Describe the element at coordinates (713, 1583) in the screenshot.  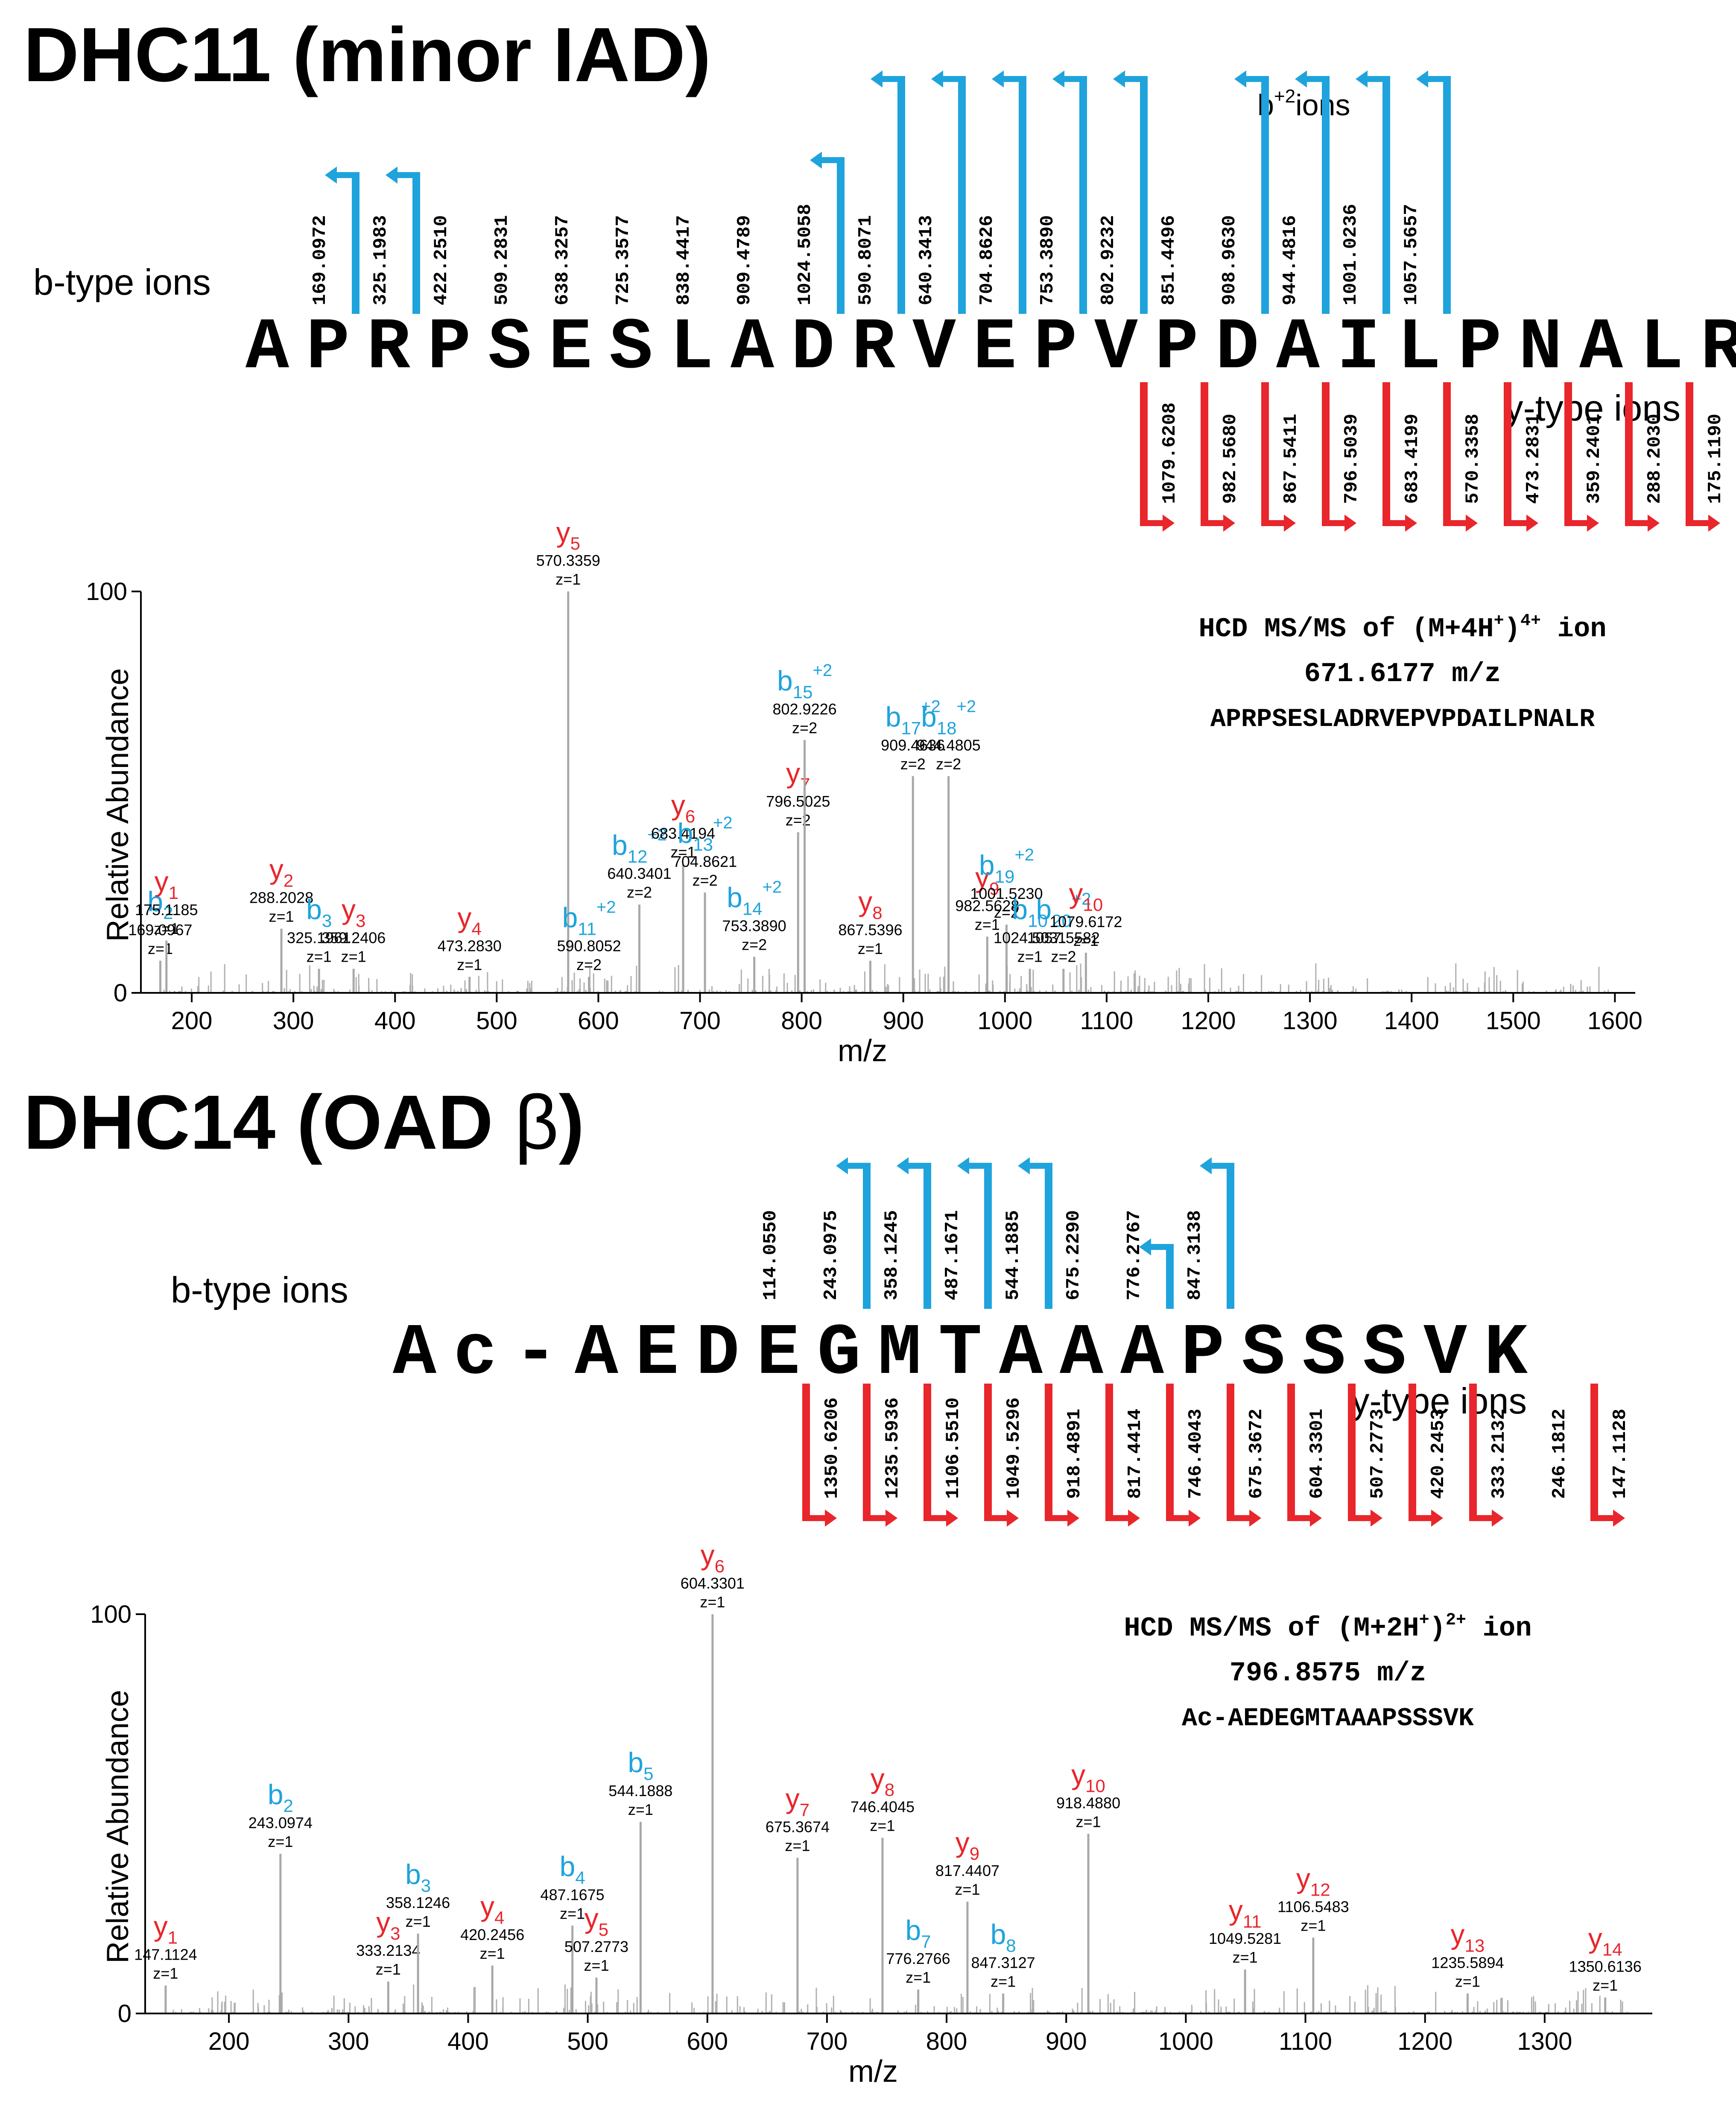
I see `peak-mz: 604.3301` at that location.